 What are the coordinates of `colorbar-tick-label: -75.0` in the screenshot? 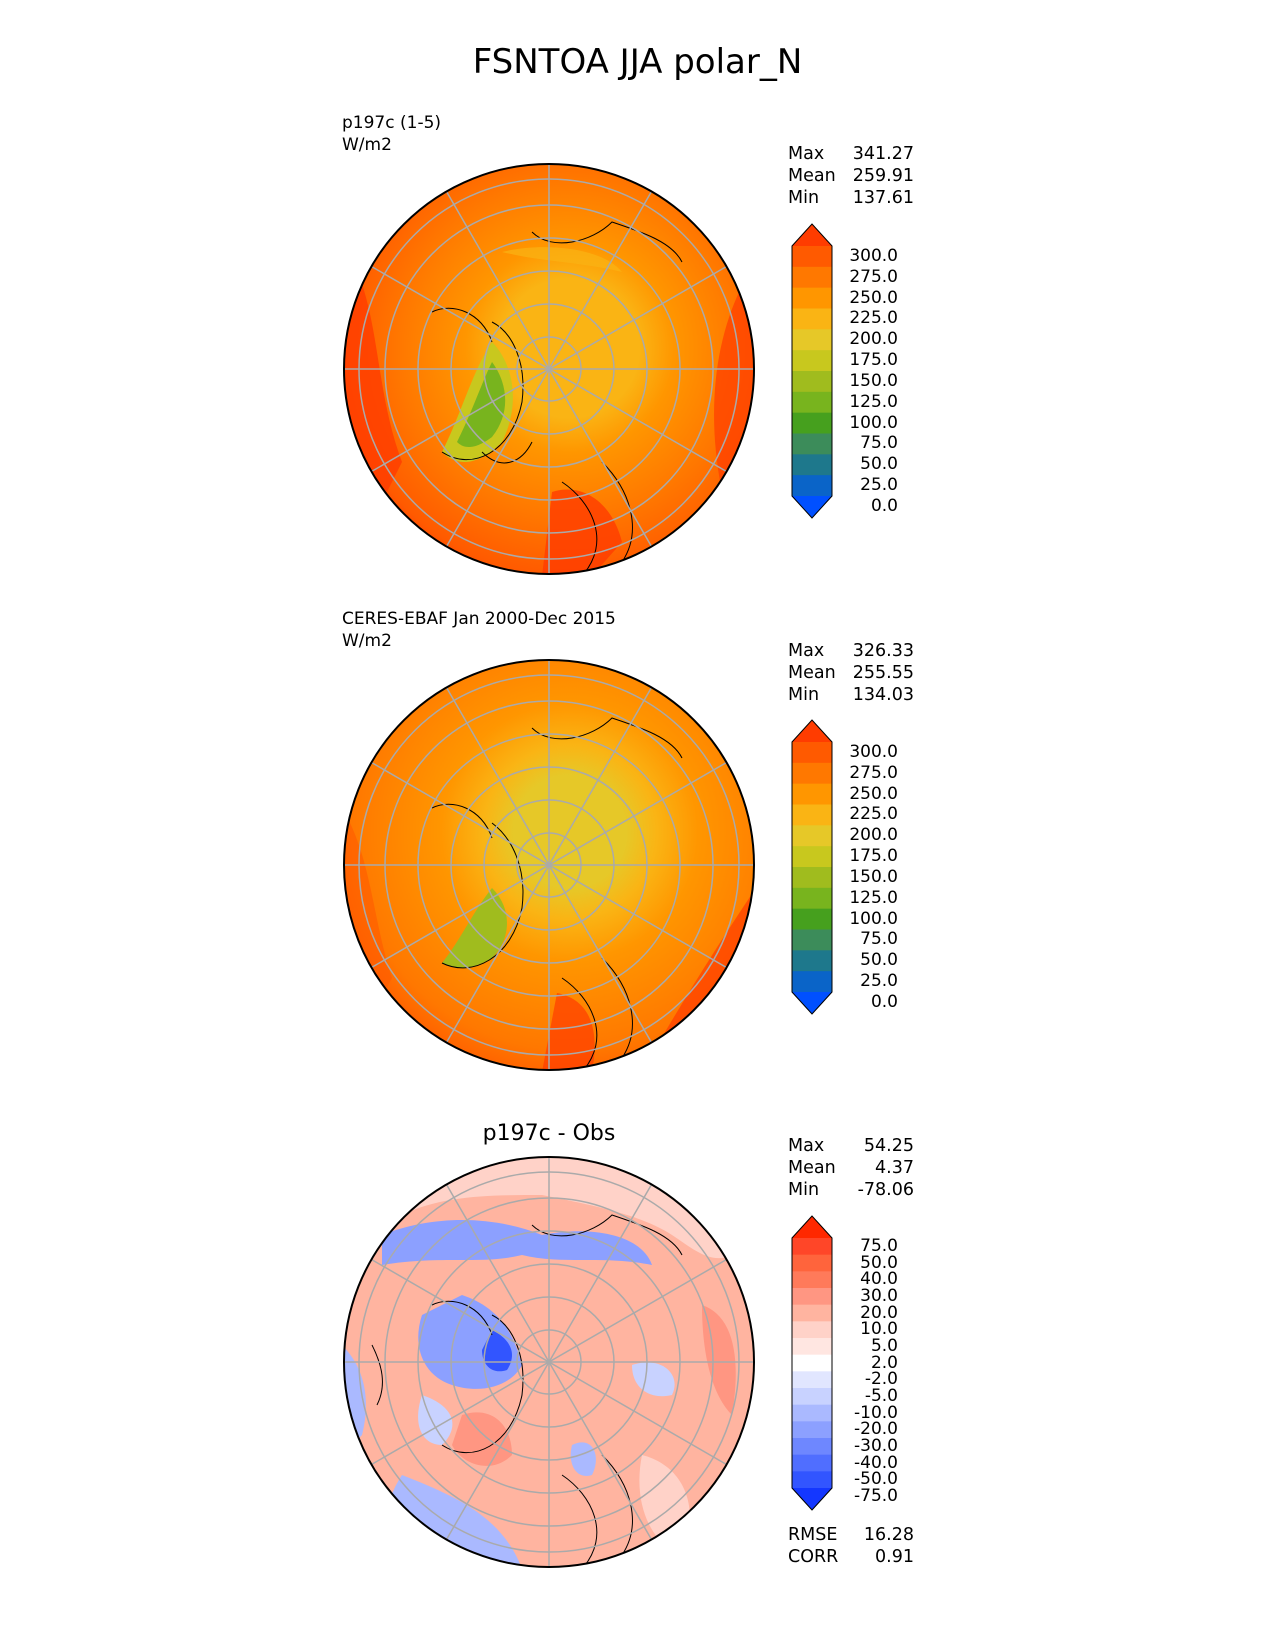 It's located at (876, 1495).